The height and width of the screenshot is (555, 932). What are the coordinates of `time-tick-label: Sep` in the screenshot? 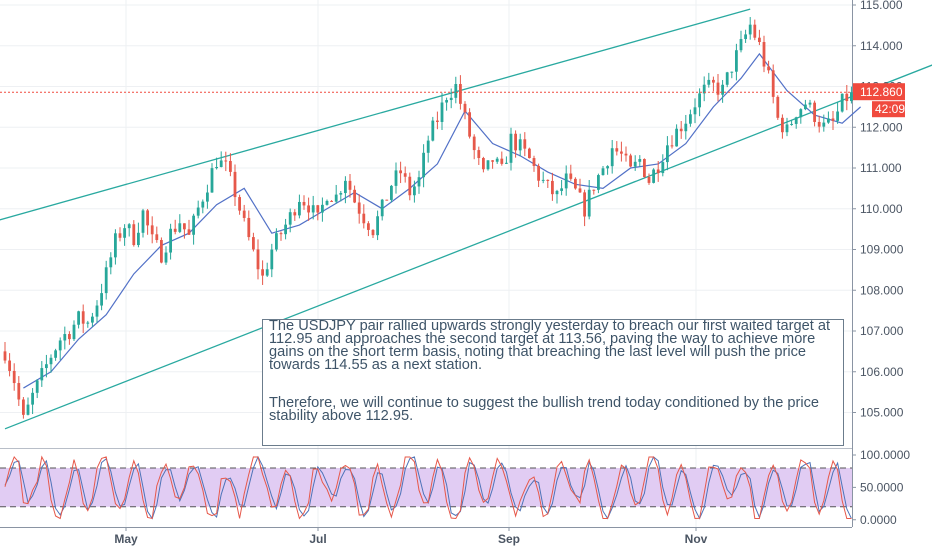 It's located at (509, 539).